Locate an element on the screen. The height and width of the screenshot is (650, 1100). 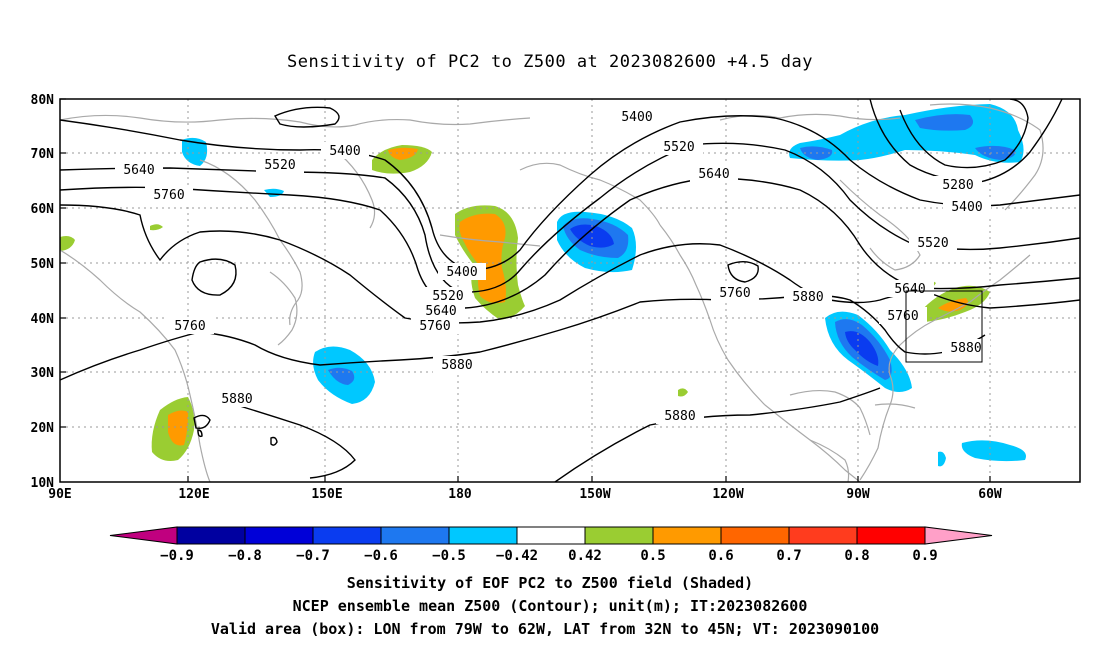
colorbar-tick-label: 0.5 is located at coordinates (652, 556).